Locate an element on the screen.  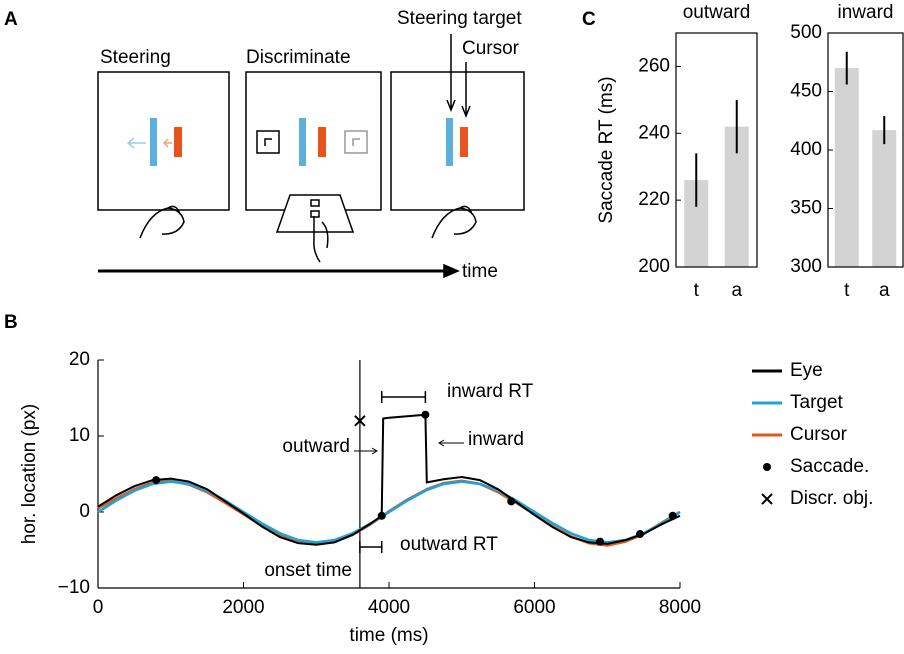
x-axis-label: time (ms) is located at coordinates (388, 635).